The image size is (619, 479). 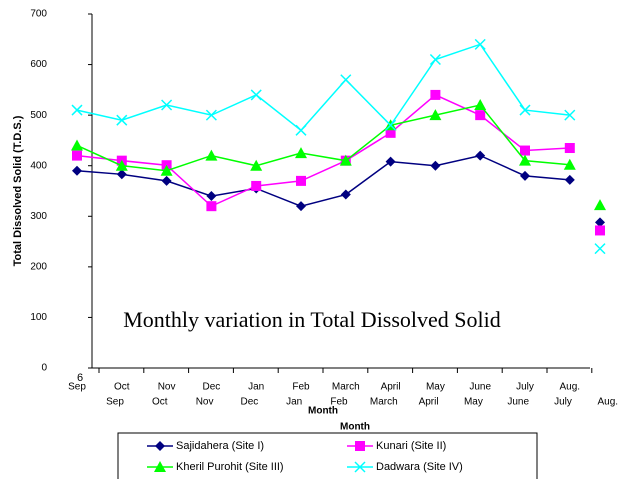 What do you see at coordinates (38, 64) in the screenshot?
I see `y-tick-label: 600` at bounding box center [38, 64].